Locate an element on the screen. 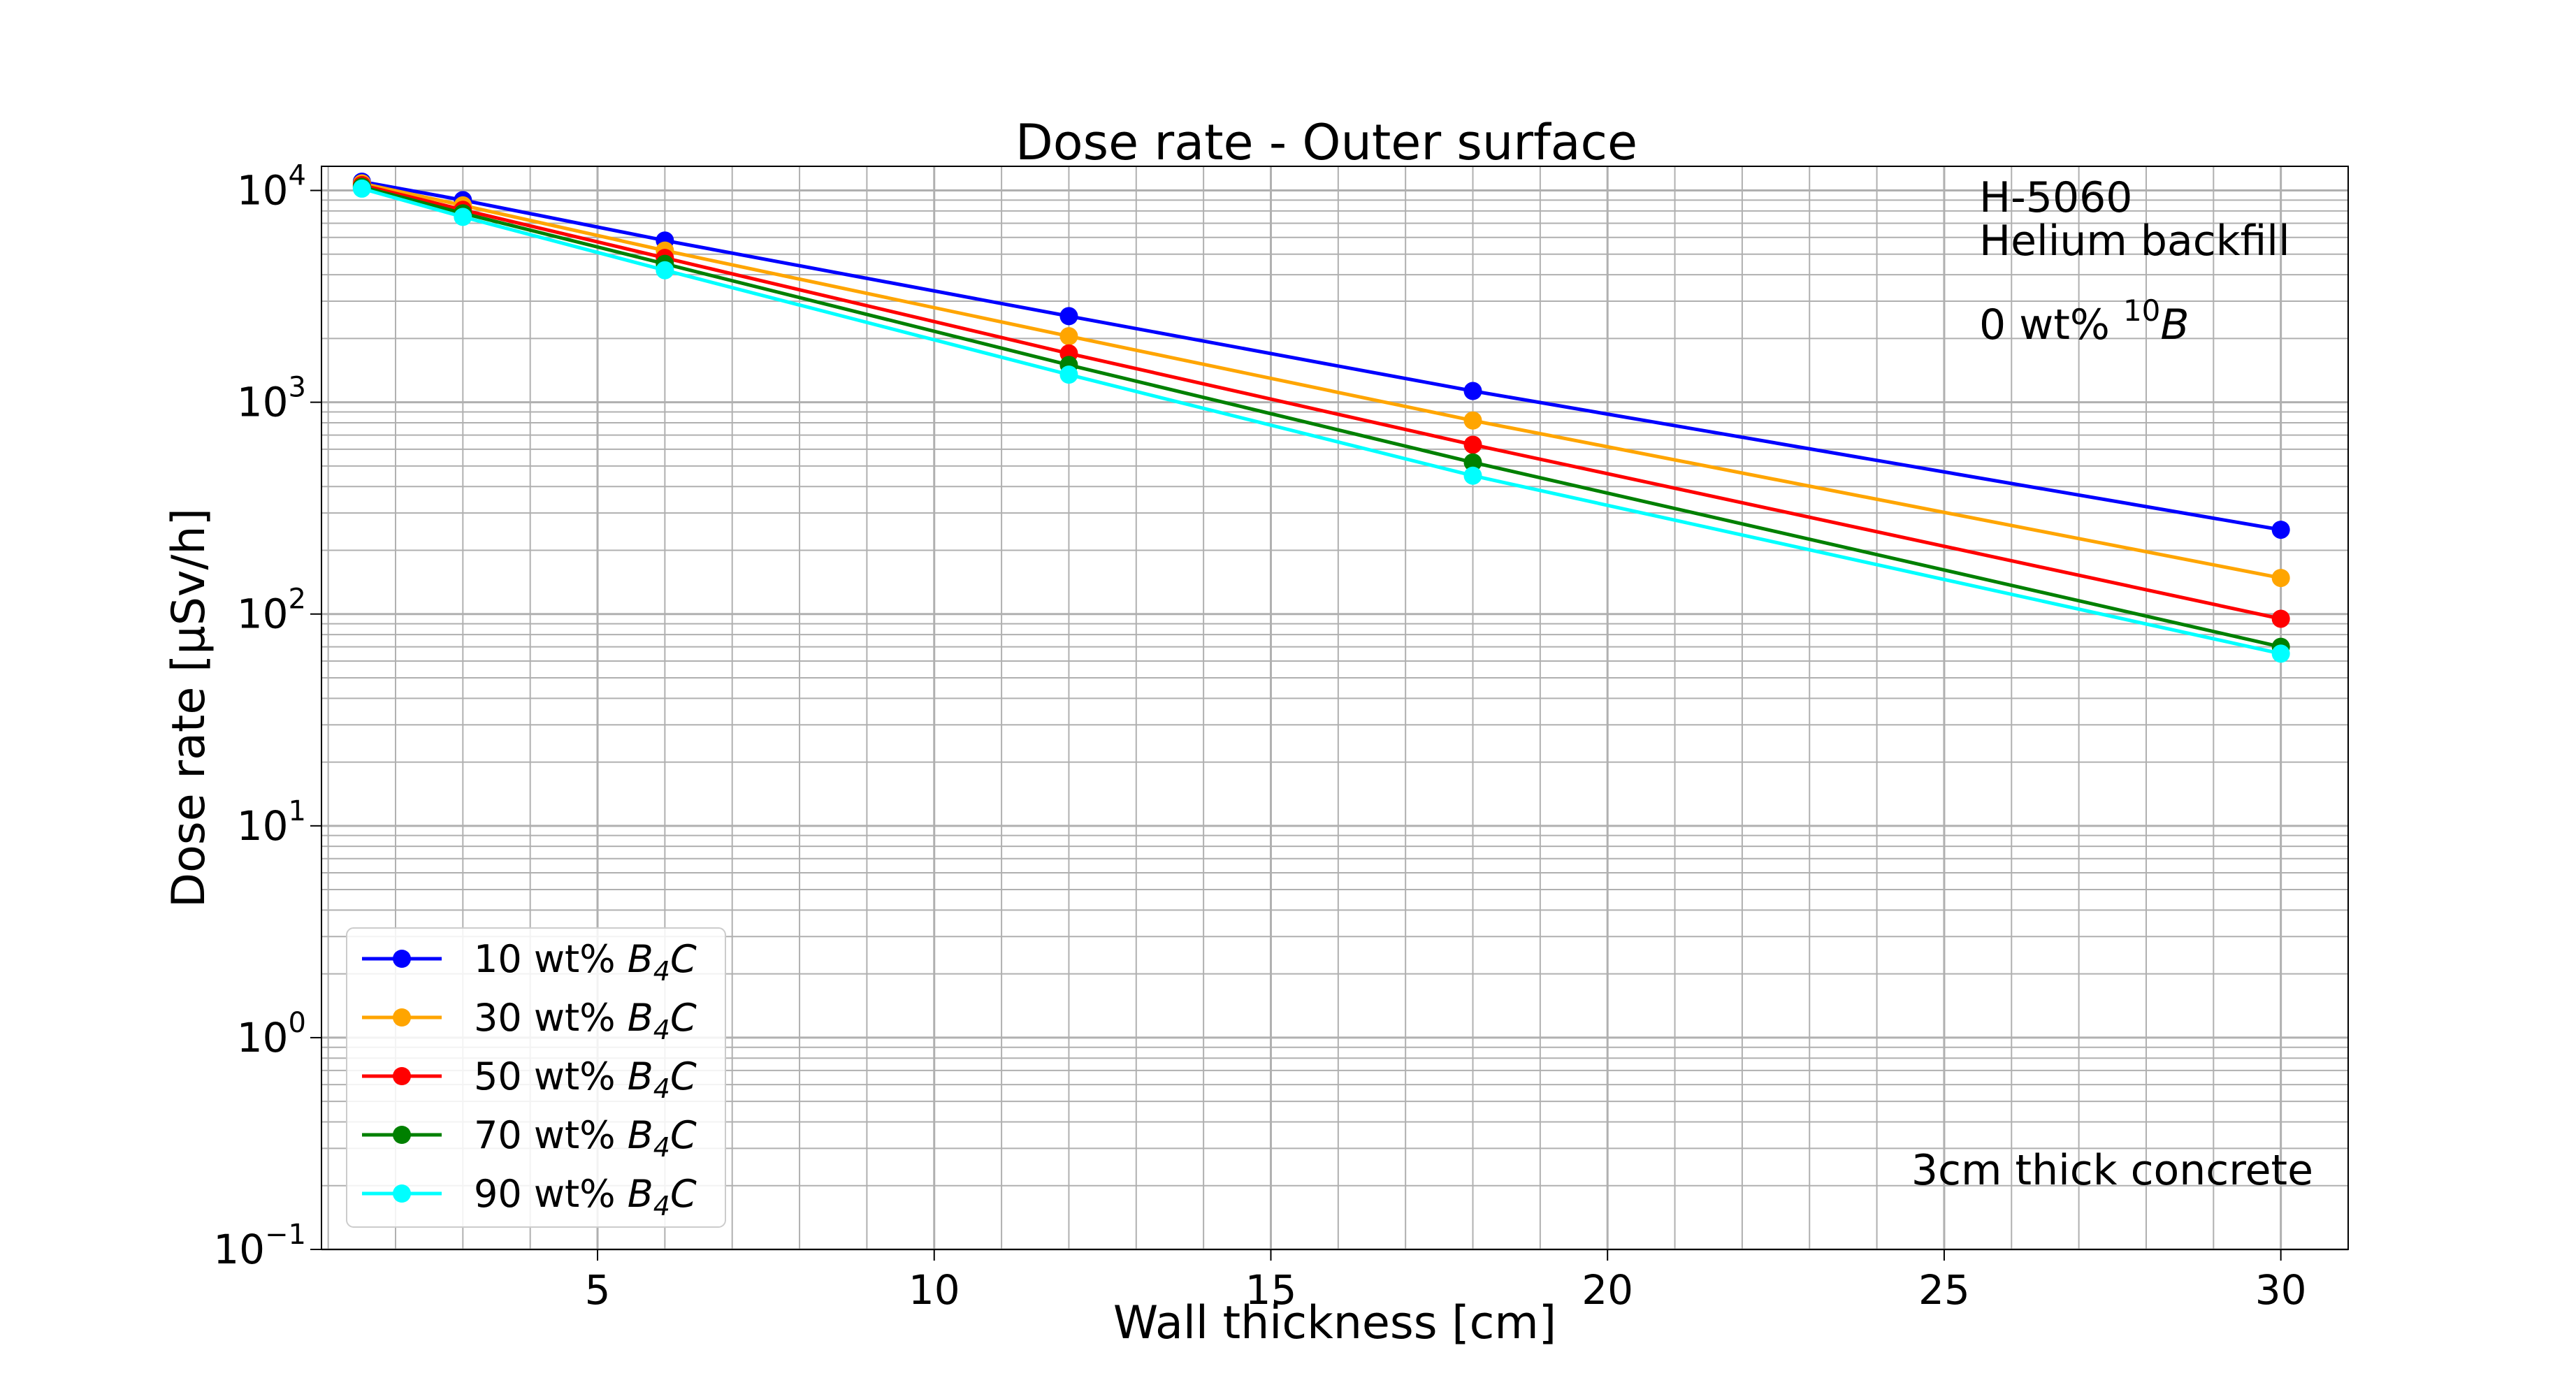  legend-item: 30 wt% B4C is located at coordinates (529, 1020).